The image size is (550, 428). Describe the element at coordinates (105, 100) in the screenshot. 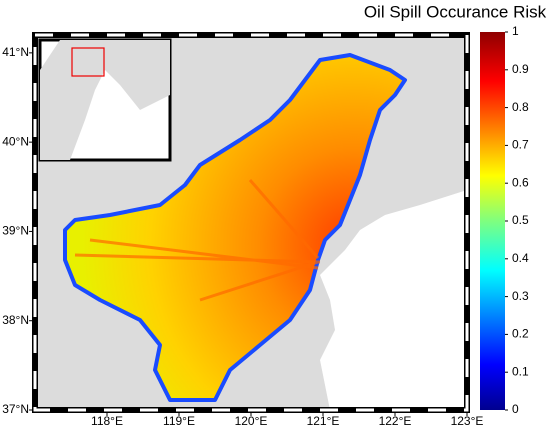

I see `inset-map` at that location.